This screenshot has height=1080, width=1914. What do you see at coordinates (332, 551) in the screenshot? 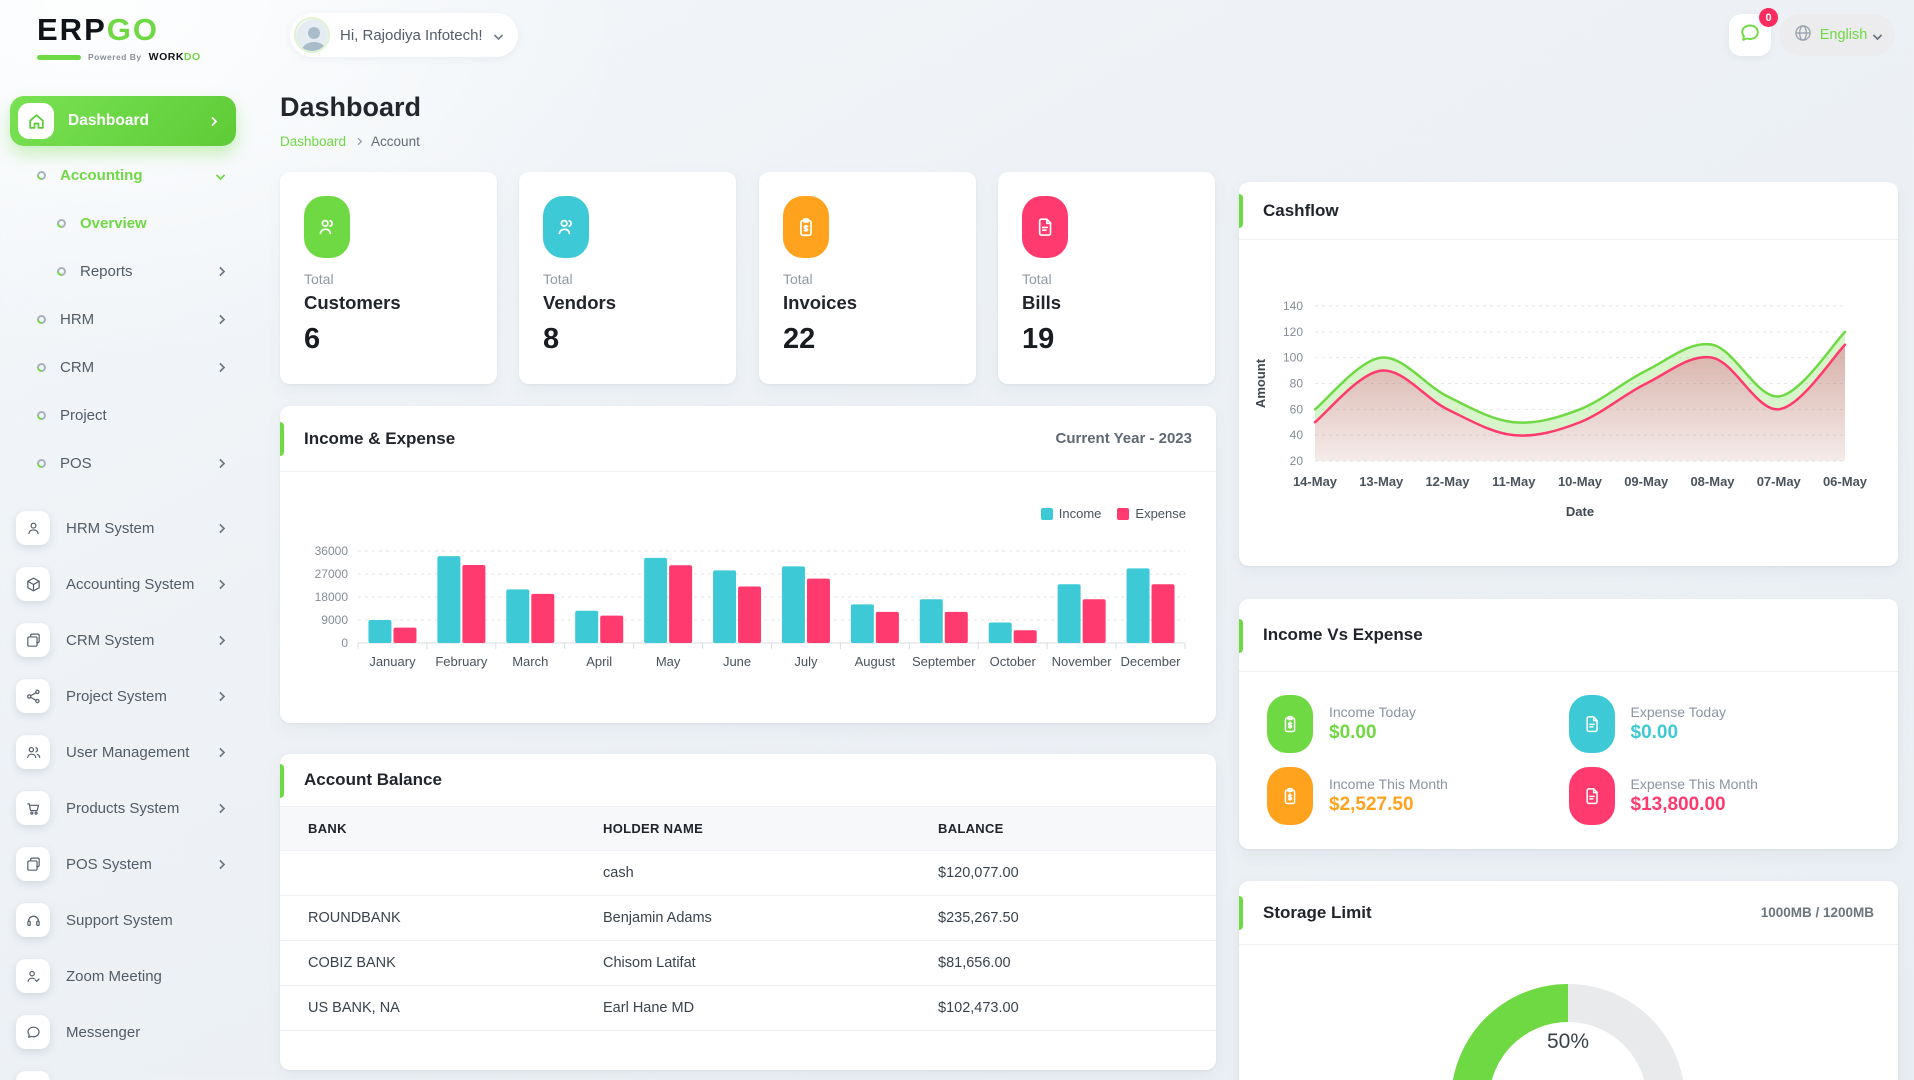
I see `svg-text: 36000` at bounding box center [332, 551].